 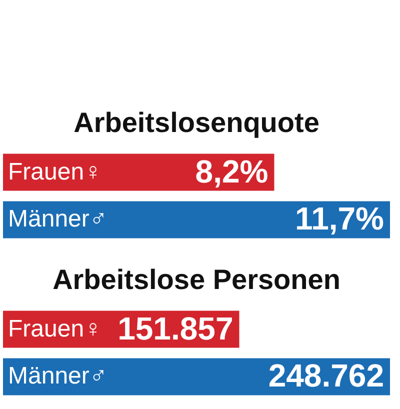 What do you see at coordinates (197, 122) in the screenshot?
I see `chart-title: Arbeitslosenquote` at bounding box center [197, 122].